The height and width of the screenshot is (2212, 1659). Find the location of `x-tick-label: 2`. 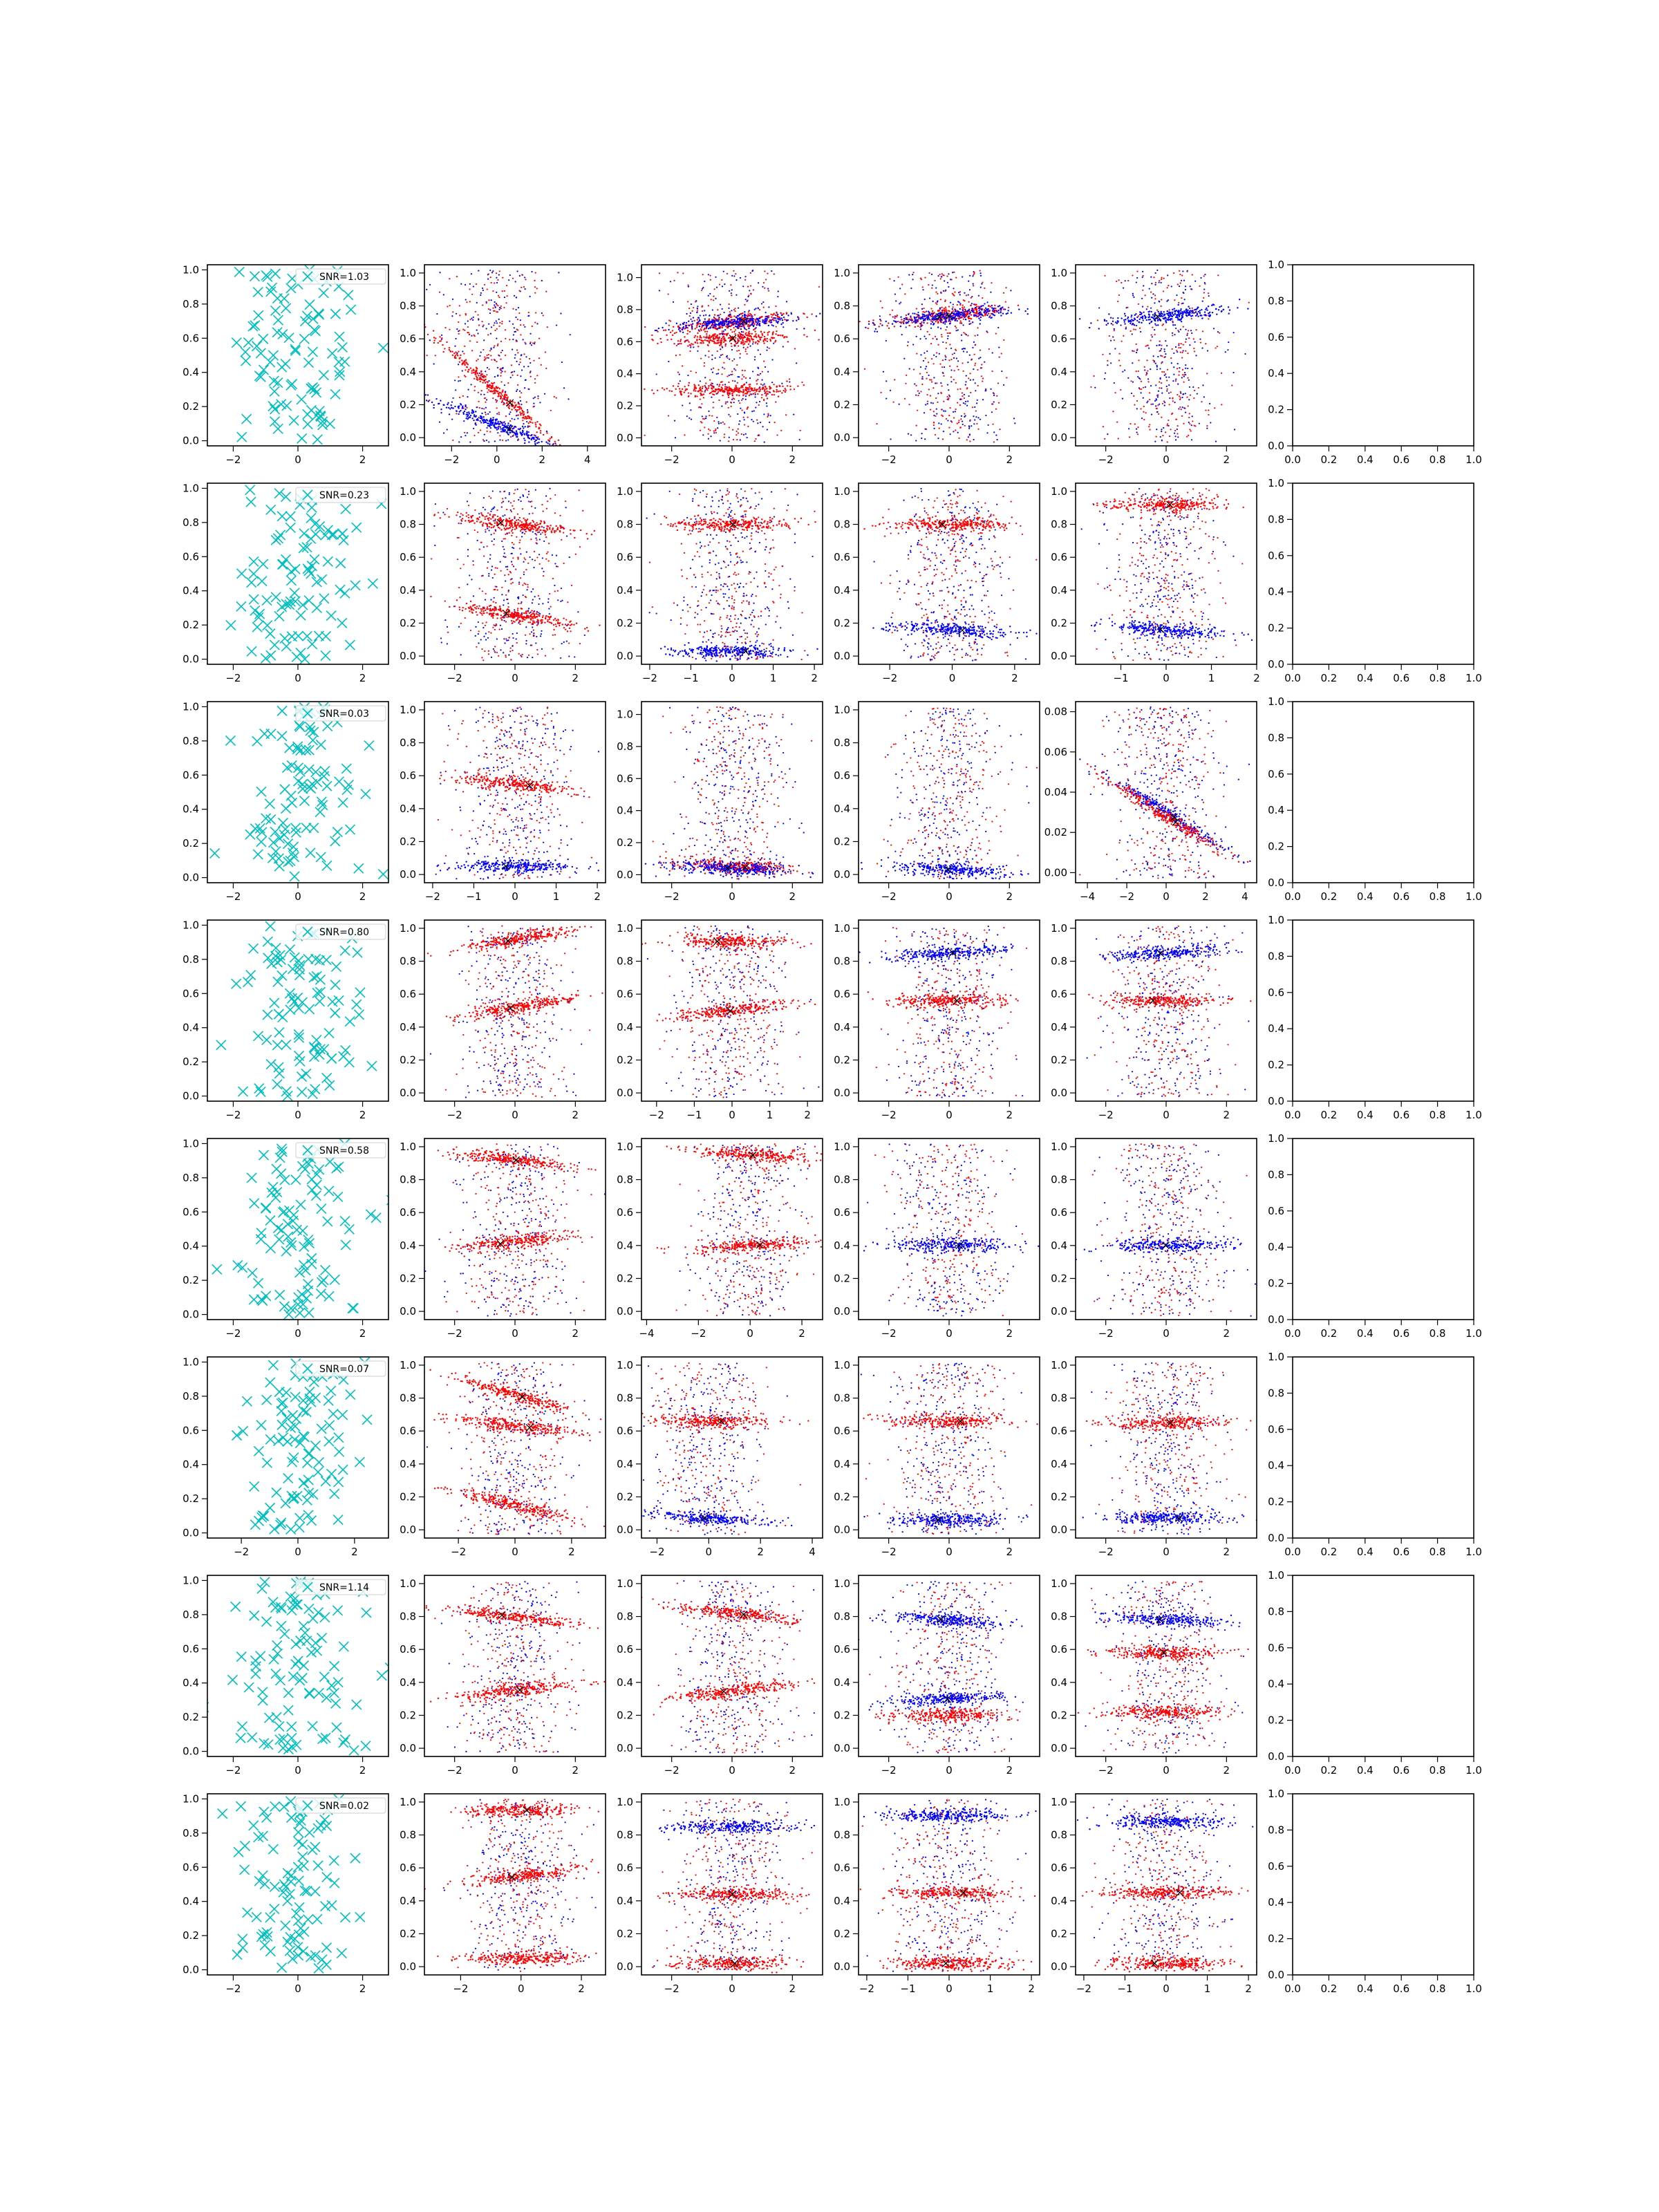

x-tick-label: 2 is located at coordinates (363, 460).